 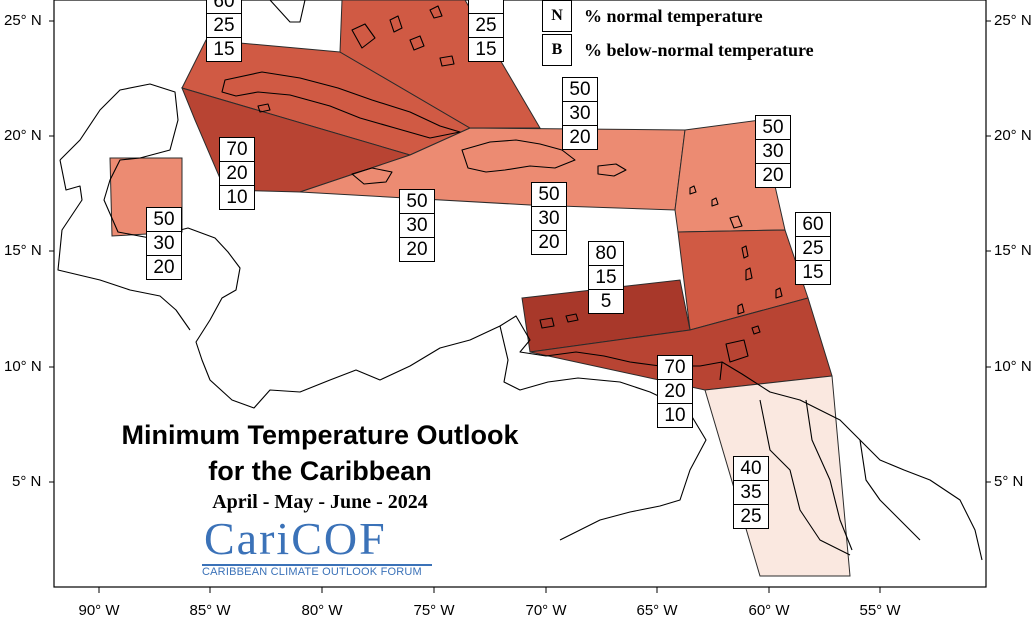 I want to click on legend-normal: N % normal temperature, so click(x=652, y=16).